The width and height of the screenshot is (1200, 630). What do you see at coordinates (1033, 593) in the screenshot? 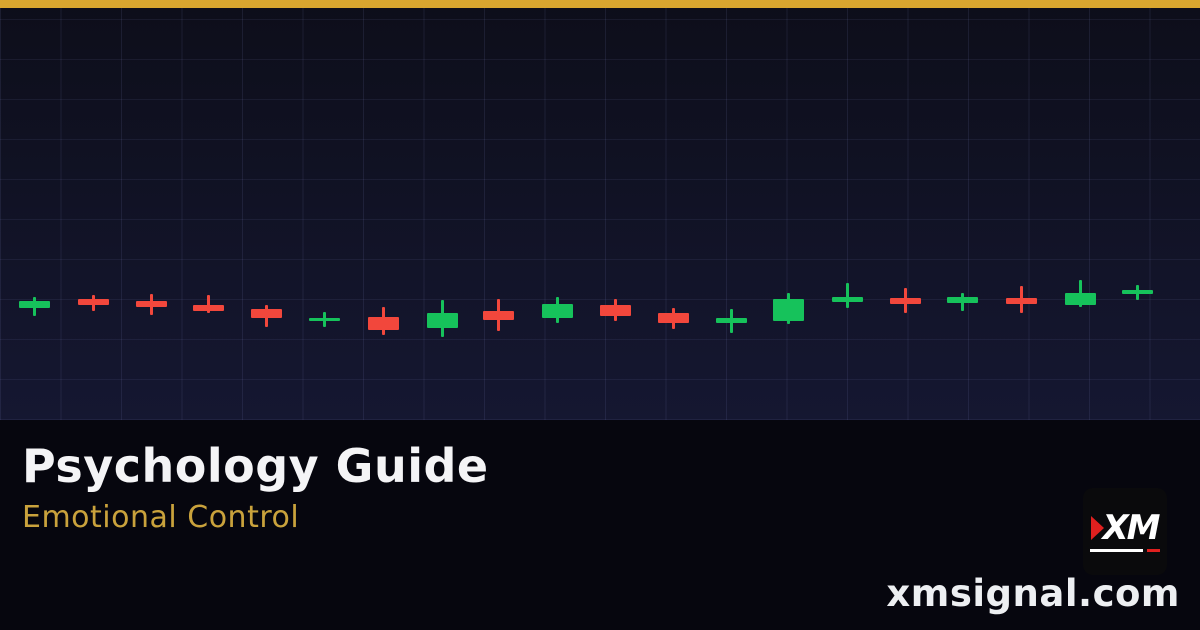
I see `site-url: xmsignal.com` at bounding box center [1033, 593].